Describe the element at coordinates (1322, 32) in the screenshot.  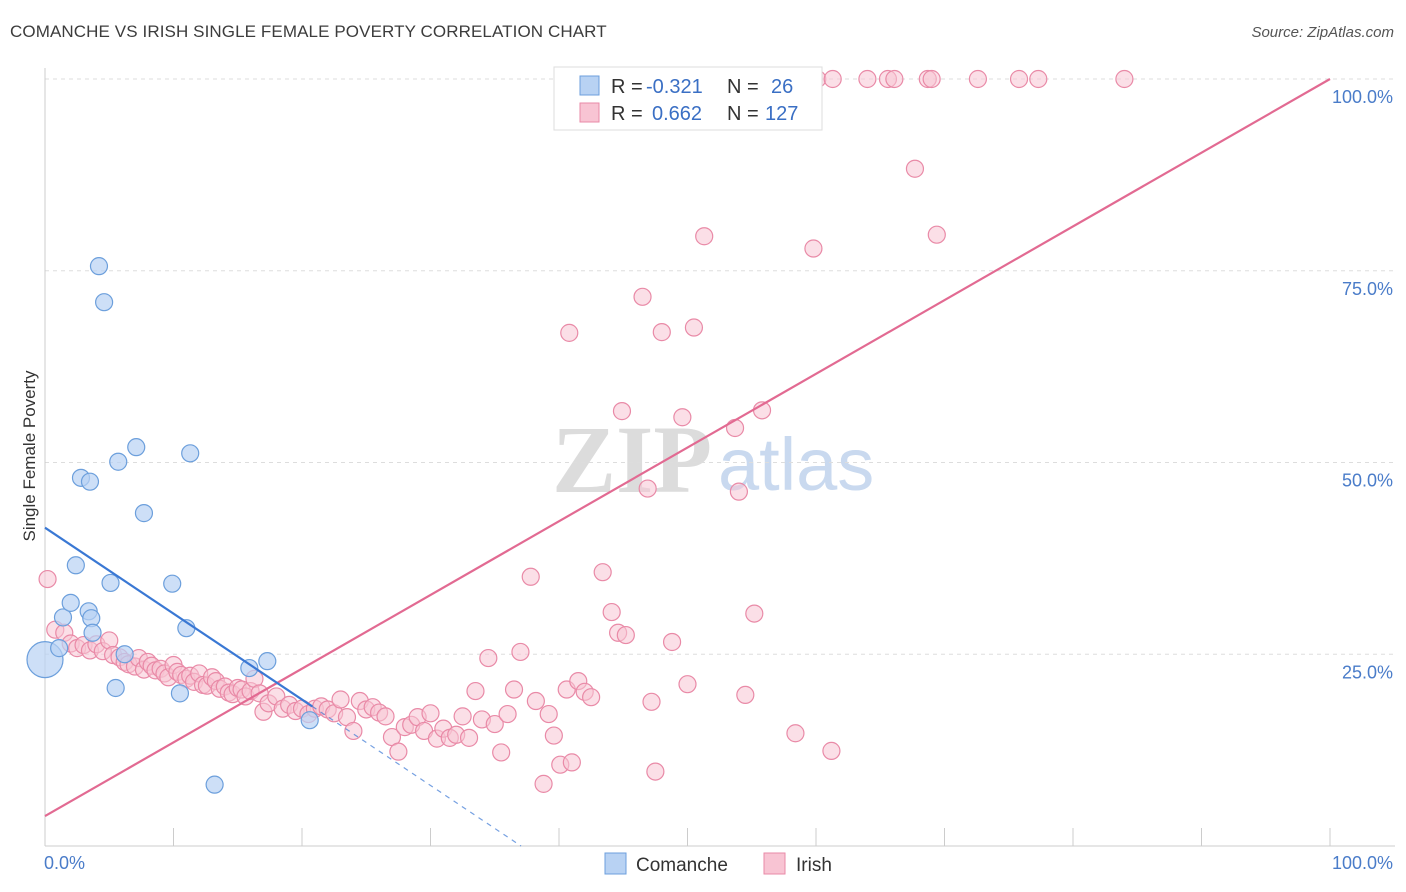
I see `source-label: Source: ZipAtlas.com` at that location.